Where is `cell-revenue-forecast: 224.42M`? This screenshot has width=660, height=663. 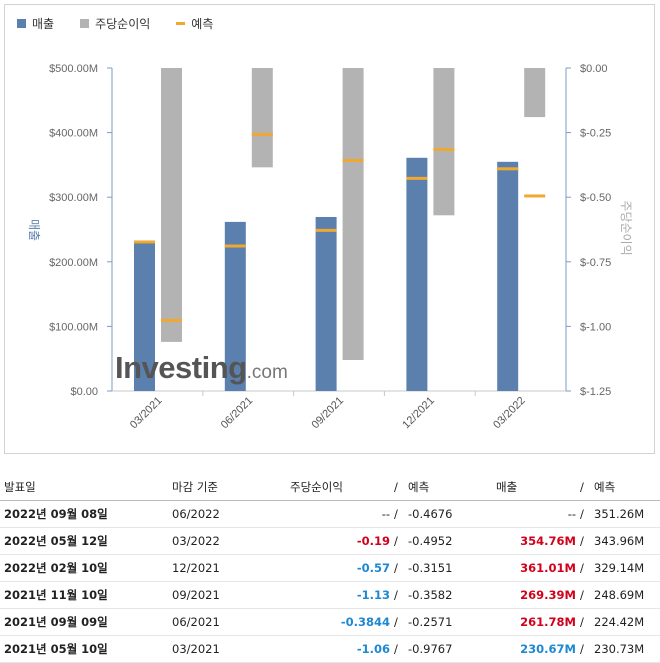 cell-revenue-forecast: 224.42M is located at coordinates (625, 622).